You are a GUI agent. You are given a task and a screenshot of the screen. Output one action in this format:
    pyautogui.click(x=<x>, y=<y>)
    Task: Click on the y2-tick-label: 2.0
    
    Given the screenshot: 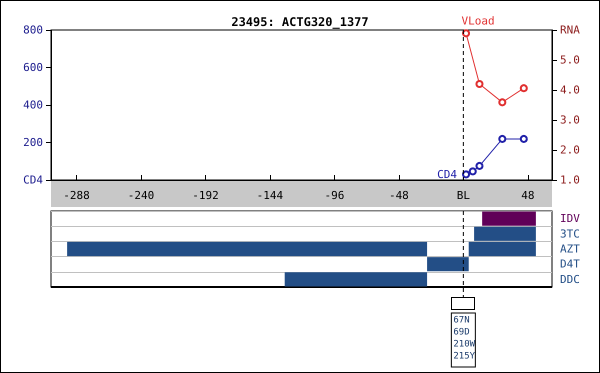 What is the action you would take?
    pyautogui.click(x=570, y=150)
    